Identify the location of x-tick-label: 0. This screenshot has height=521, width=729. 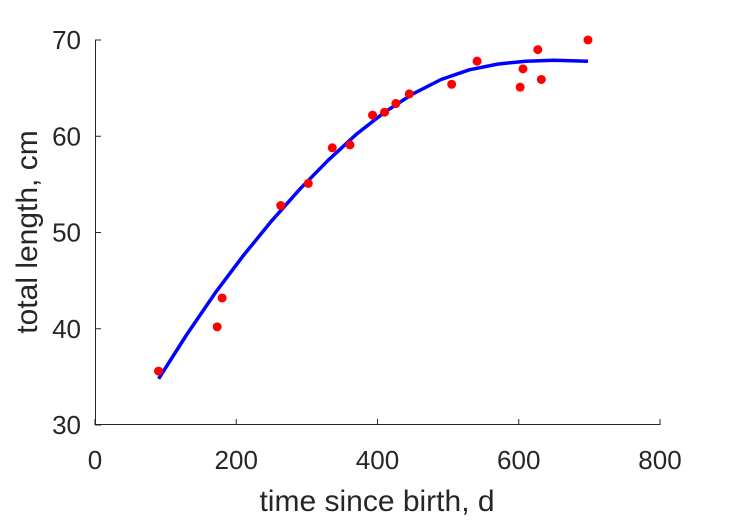
(95, 460).